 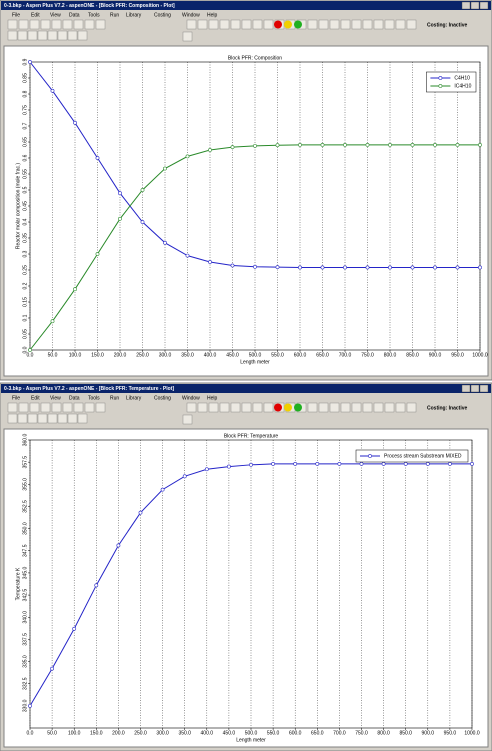 I want to click on x-tick-label: 450.0, so click(x=232, y=355).